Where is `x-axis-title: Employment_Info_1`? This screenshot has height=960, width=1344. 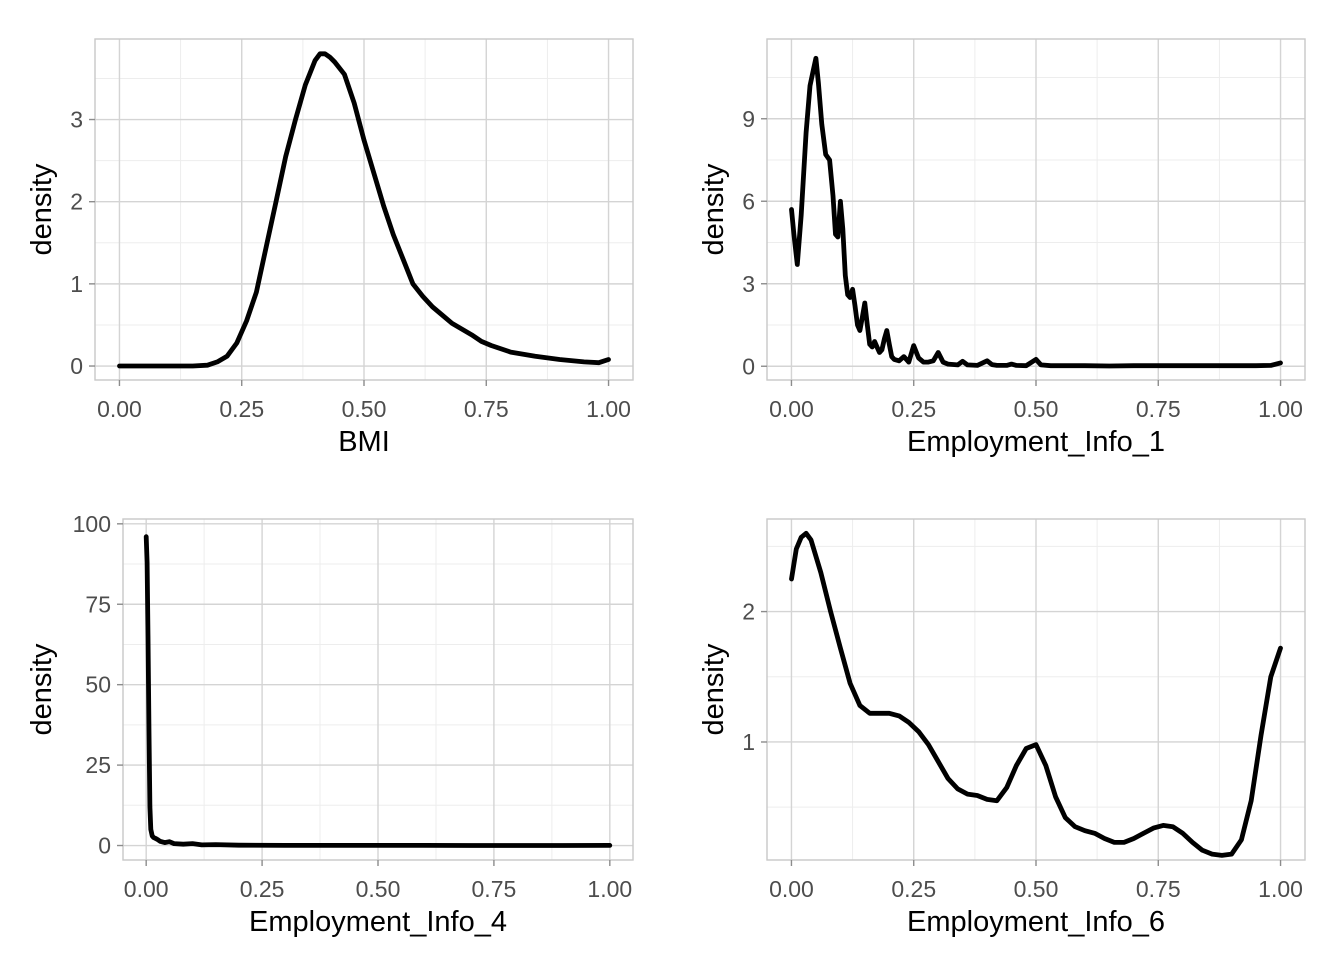
x-axis-title: Employment_Info_1 is located at coordinates (1036, 442).